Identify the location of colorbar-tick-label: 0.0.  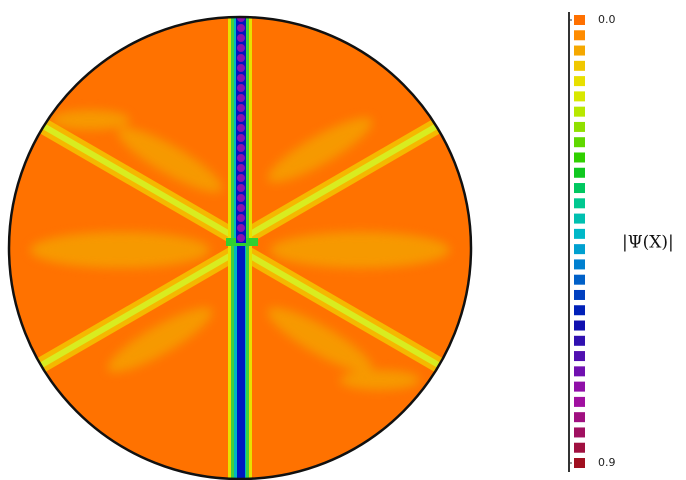
(607, 19).